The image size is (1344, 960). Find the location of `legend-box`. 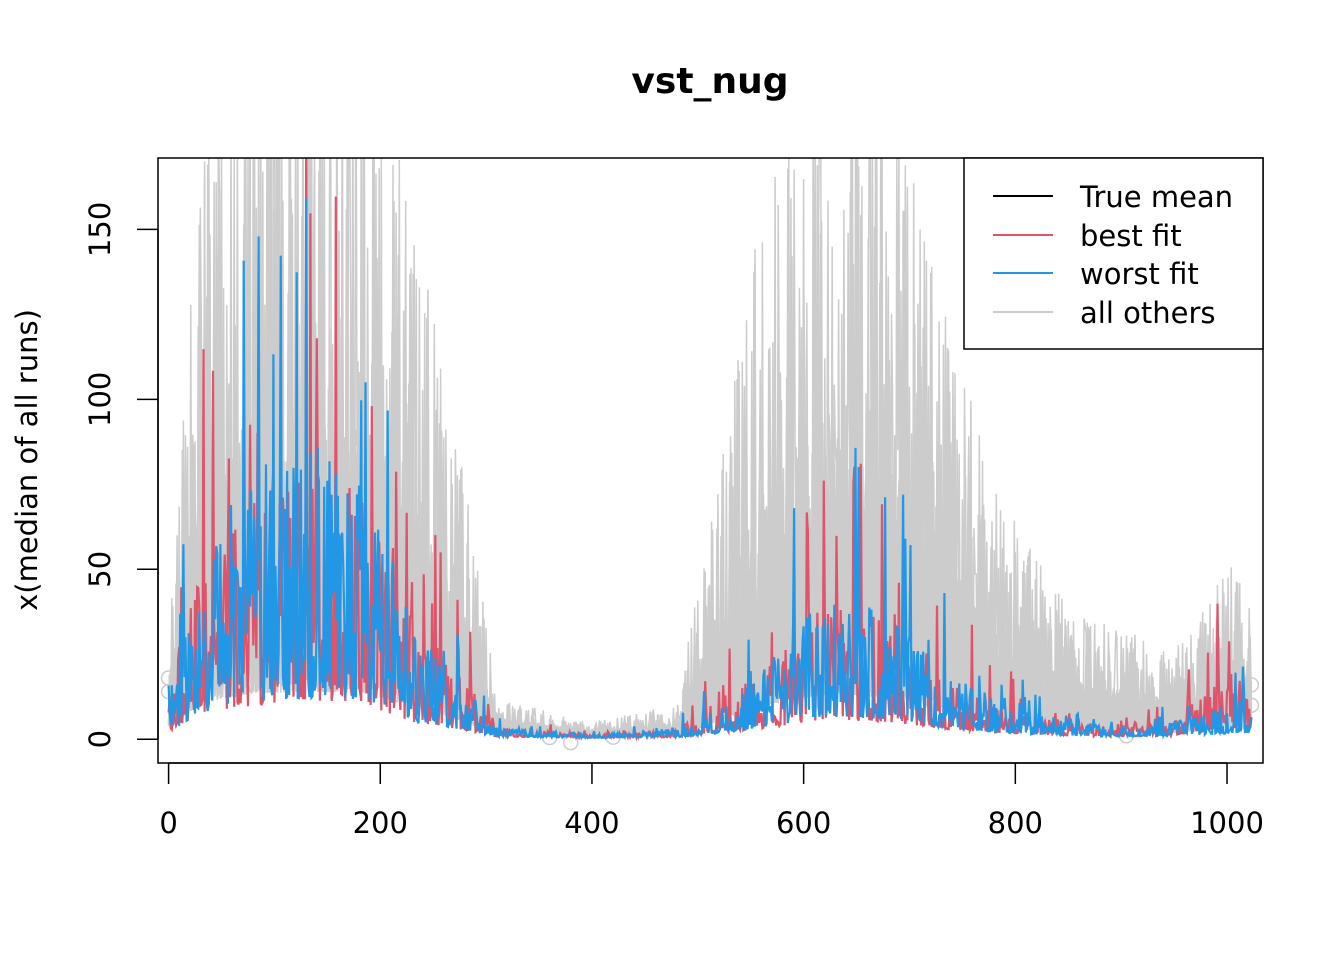

legend-box is located at coordinates (1113, 253).